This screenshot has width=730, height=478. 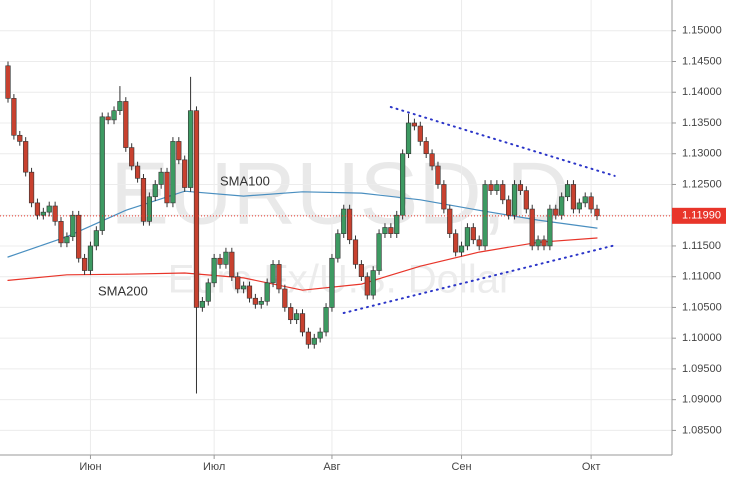 What do you see at coordinates (702, 400) in the screenshot?
I see `y-tick-label: 1.09000` at bounding box center [702, 400].